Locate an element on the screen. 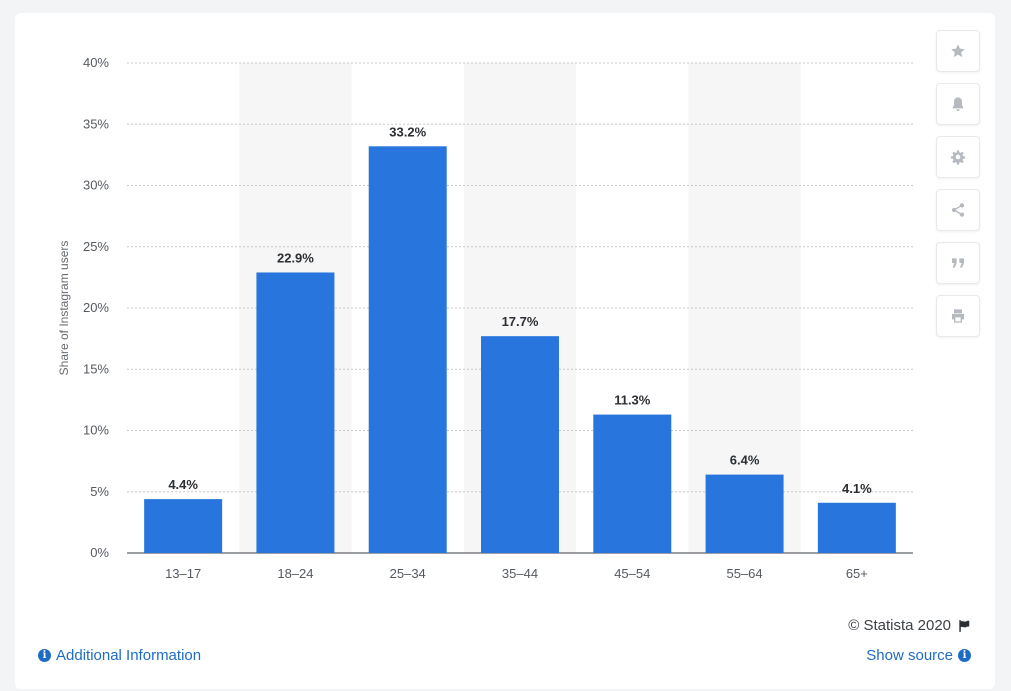 The image size is (1011, 691). data-label: 11.3% is located at coordinates (632, 400).